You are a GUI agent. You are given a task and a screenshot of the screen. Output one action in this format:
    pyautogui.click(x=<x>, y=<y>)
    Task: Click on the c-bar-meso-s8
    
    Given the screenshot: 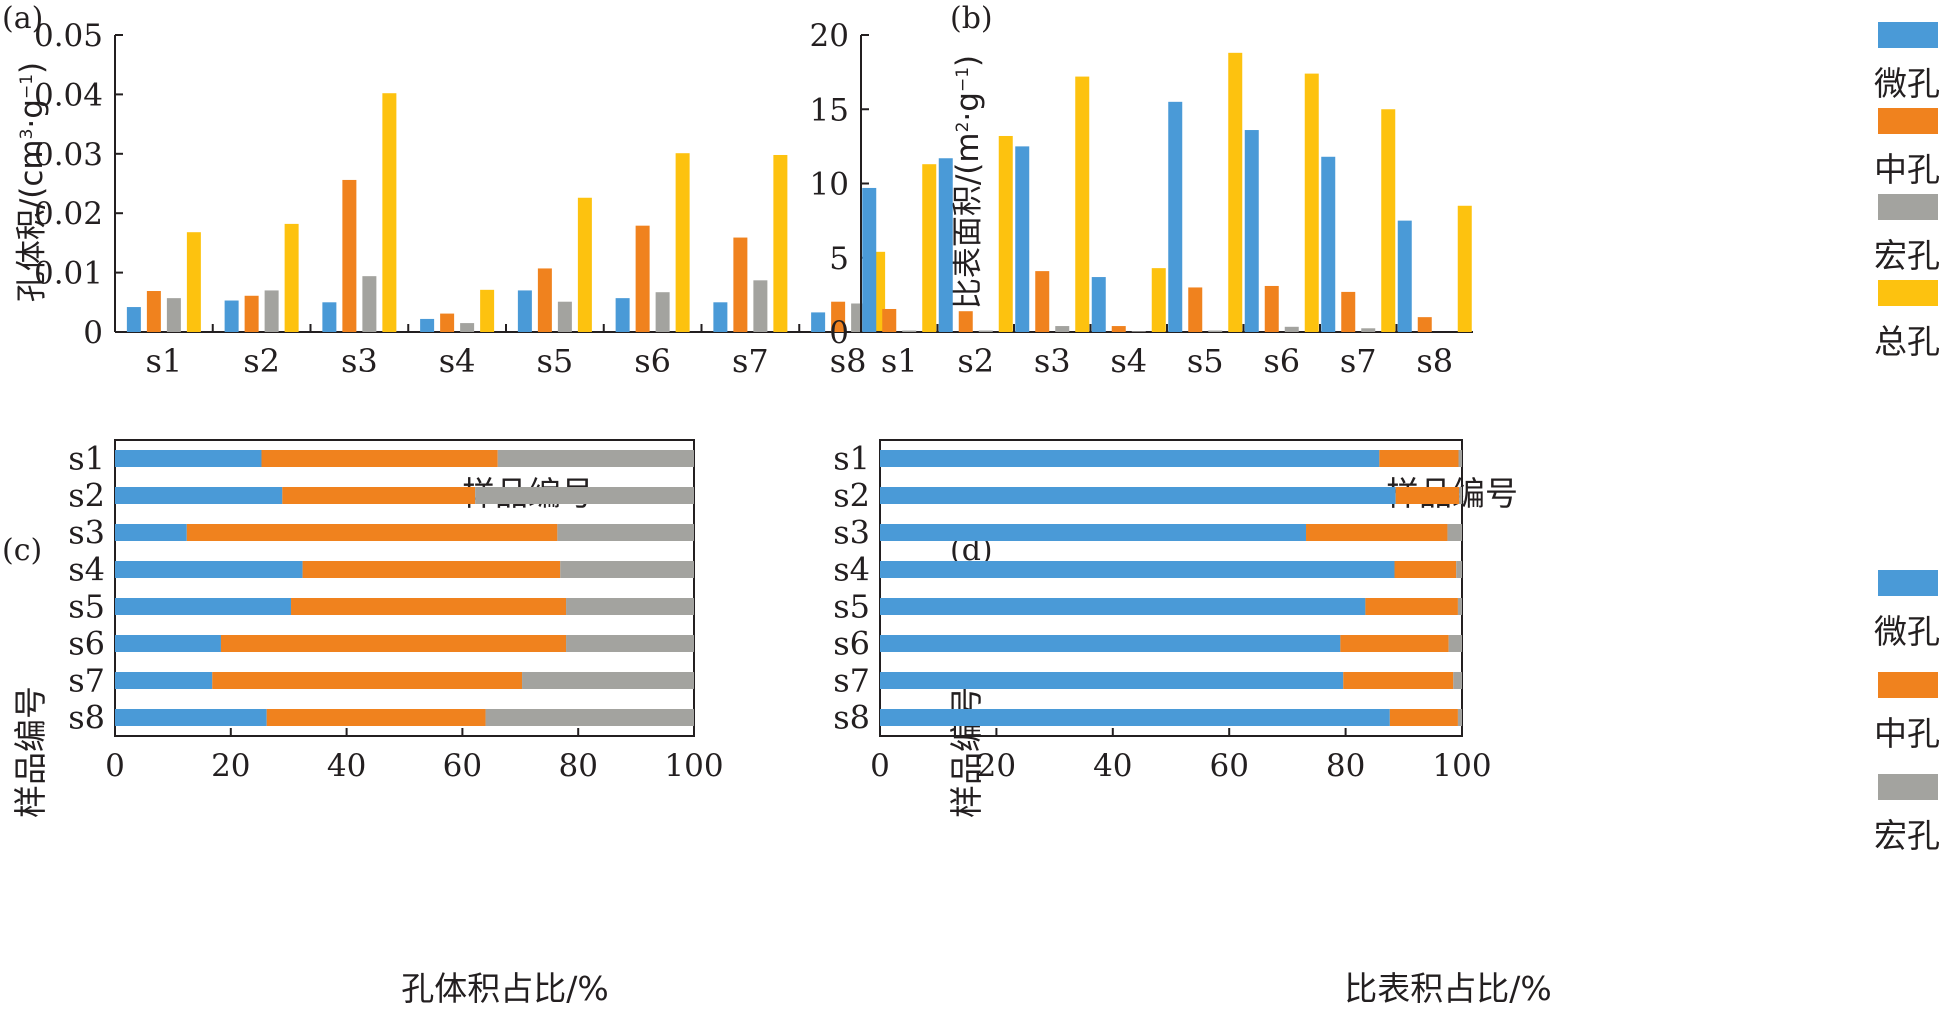 What is the action you would take?
    pyautogui.click(x=376, y=717)
    